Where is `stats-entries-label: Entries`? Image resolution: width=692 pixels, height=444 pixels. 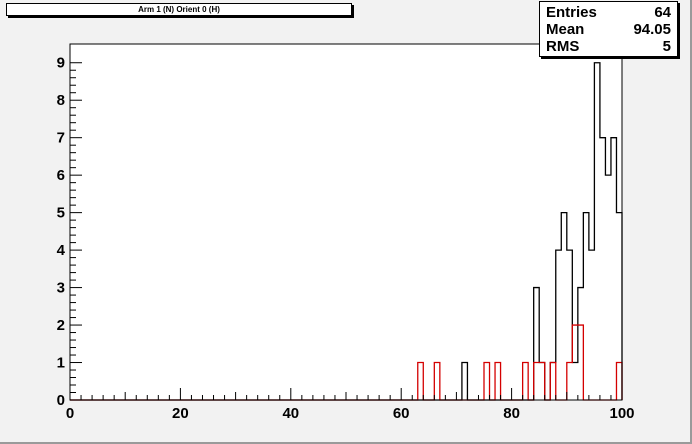 stats-entries-label: Entries is located at coordinates (571, 12).